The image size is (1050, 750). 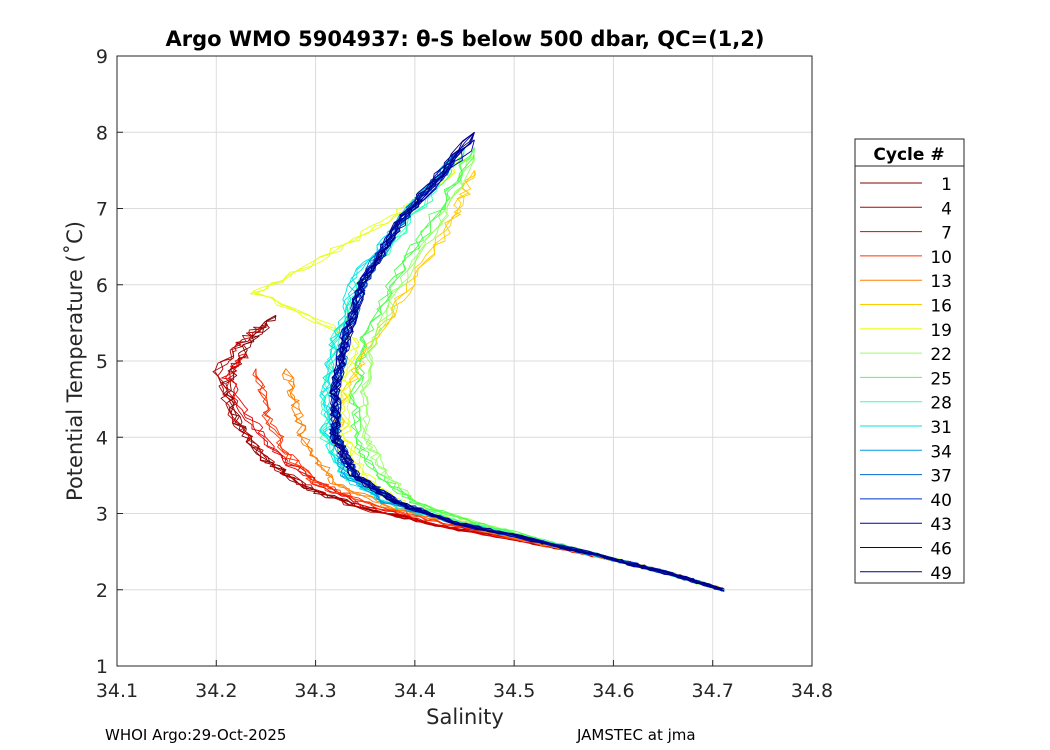 I want to click on legend-label: 7, so click(x=946, y=234).